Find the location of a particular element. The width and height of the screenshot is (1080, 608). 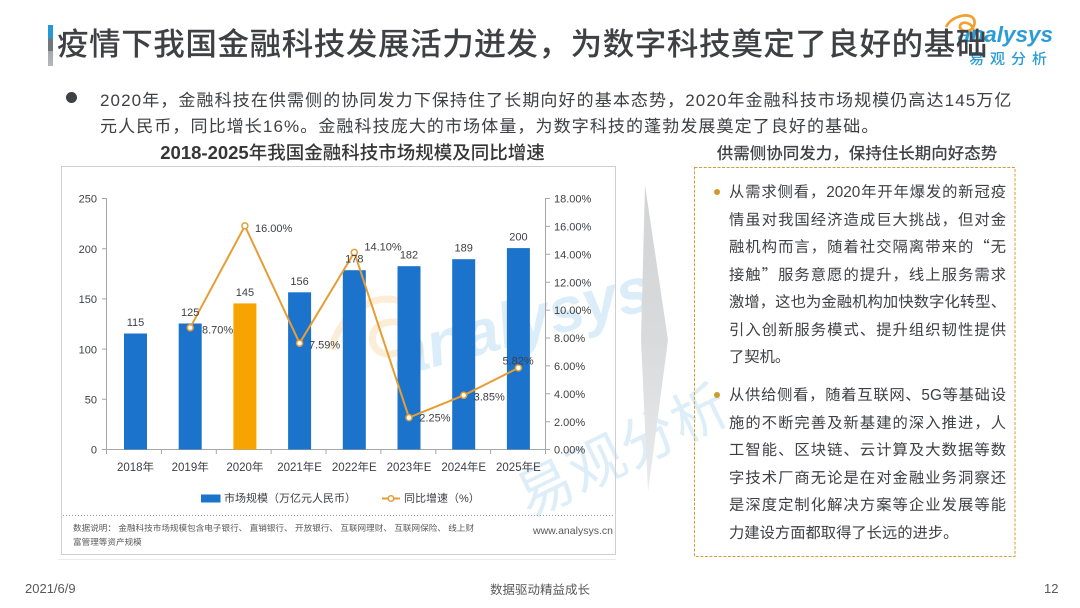

svg-text: 2022年E is located at coordinates (354, 467).